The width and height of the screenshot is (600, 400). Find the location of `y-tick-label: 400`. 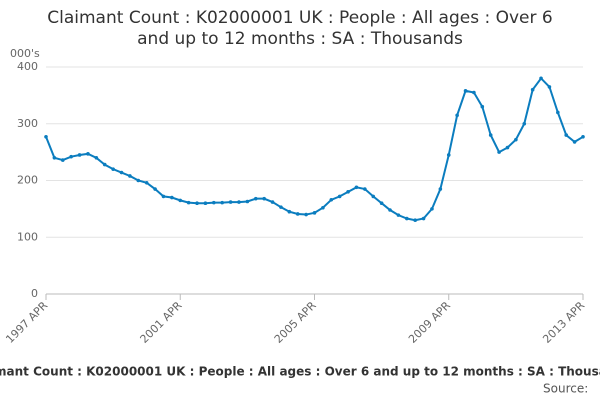

y-tick-label: 400 is located at coordinates (27, 66).